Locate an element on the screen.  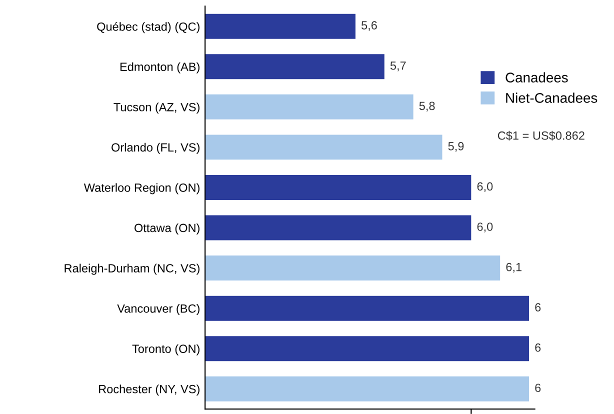
legend-label: Niet-Canadees is located at coordinates (552, 97).